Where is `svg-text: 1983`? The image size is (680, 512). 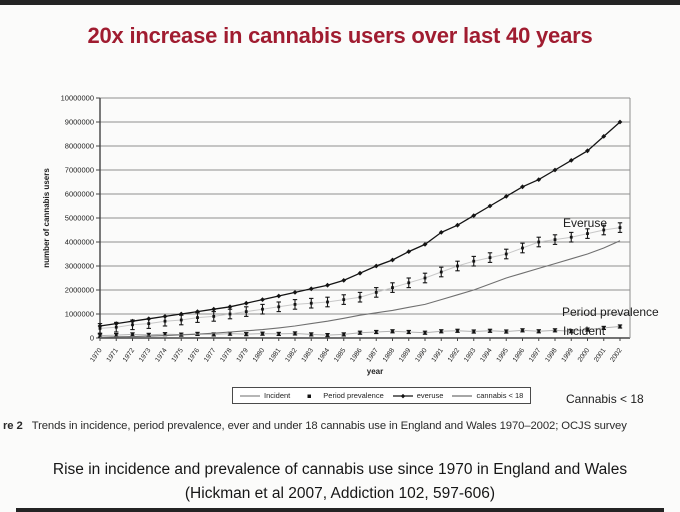 svg-text: 1983 is located at coordinates (307, 355).